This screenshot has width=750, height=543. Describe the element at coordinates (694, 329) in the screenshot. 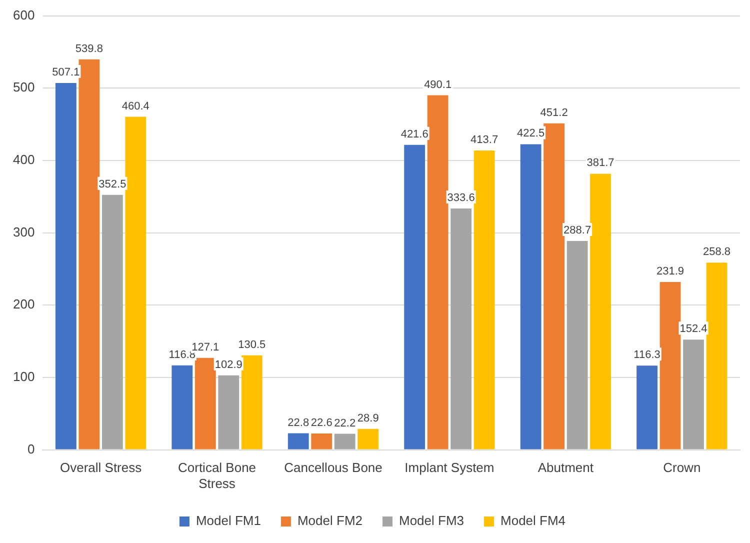

I see `data-label: 152.4` at that location.